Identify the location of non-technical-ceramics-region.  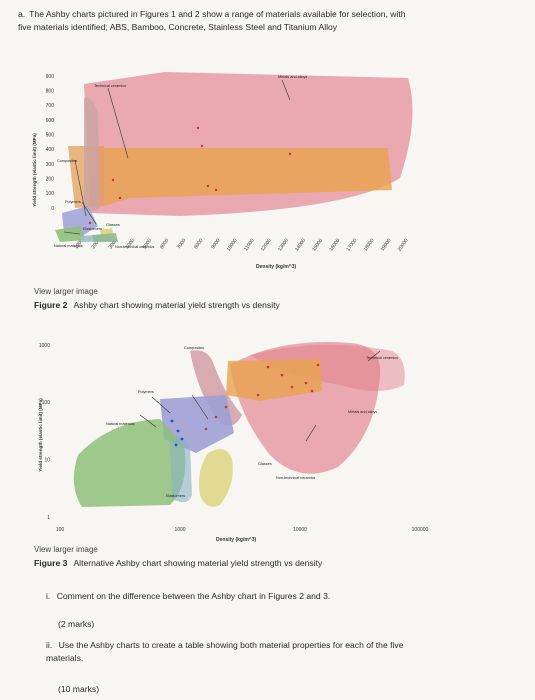
(105, 237).